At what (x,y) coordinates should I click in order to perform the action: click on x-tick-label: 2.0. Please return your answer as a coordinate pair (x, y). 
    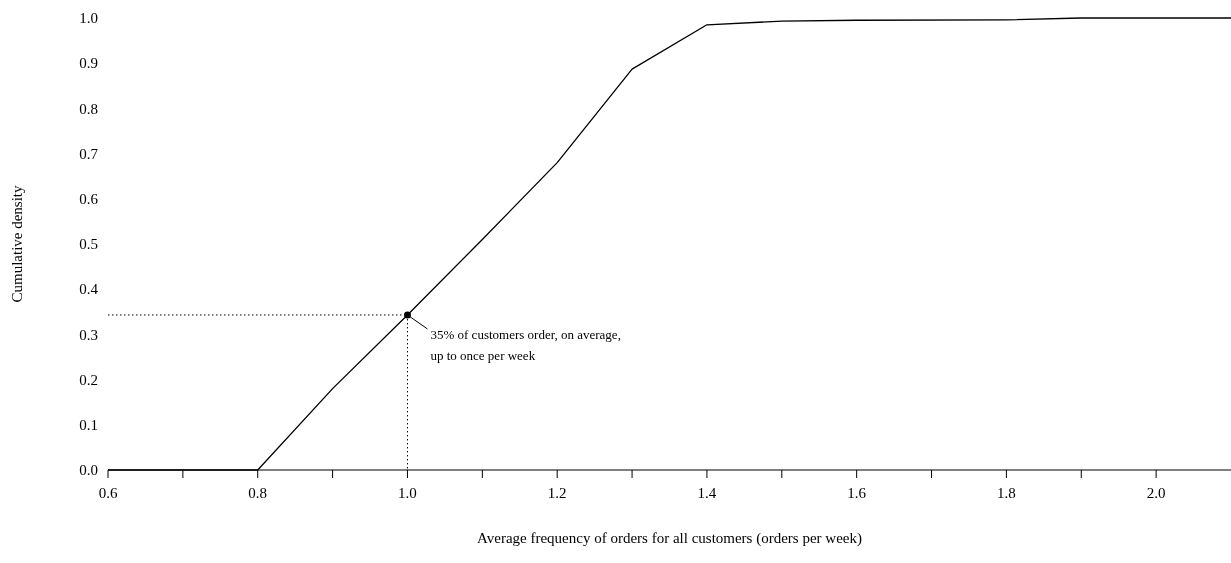
    Looking at the image, I should click on (1156, 493).